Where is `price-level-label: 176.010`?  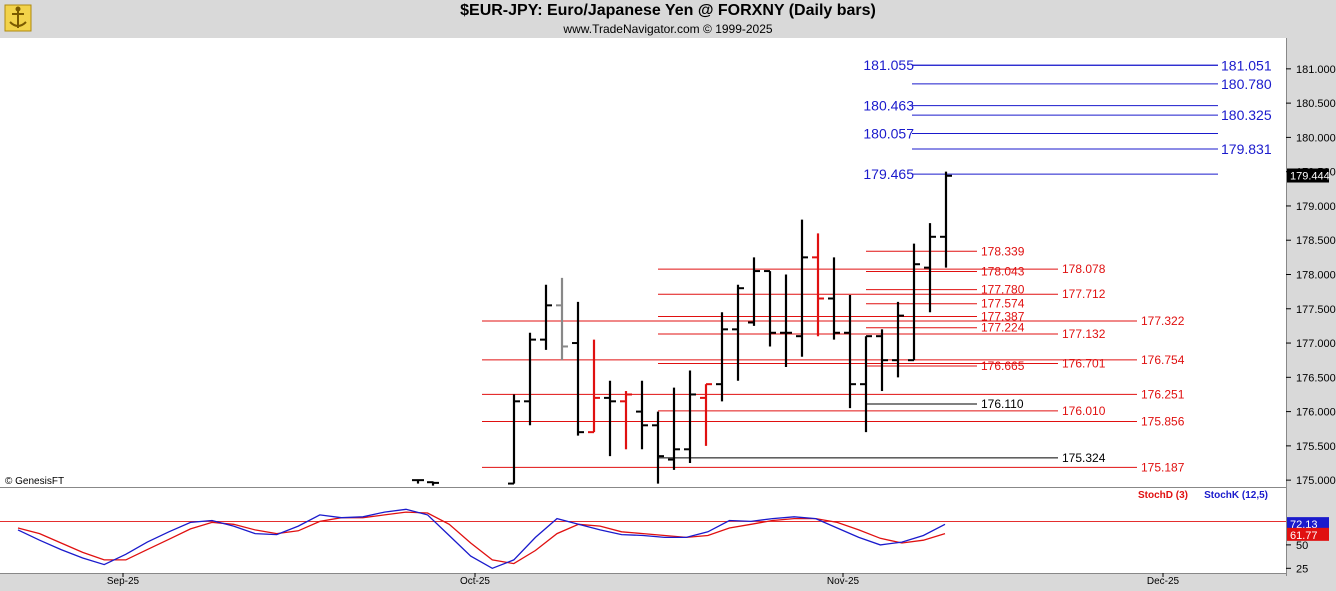 price-level-label: 176.010 is located at coordinates (1084, 411).